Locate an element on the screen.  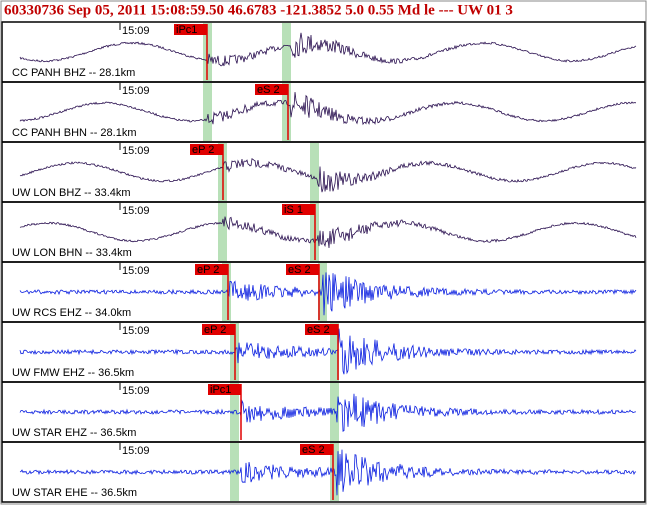
station-label: UW LON BHN -- 33.4km is located at coordinates (72, 253).